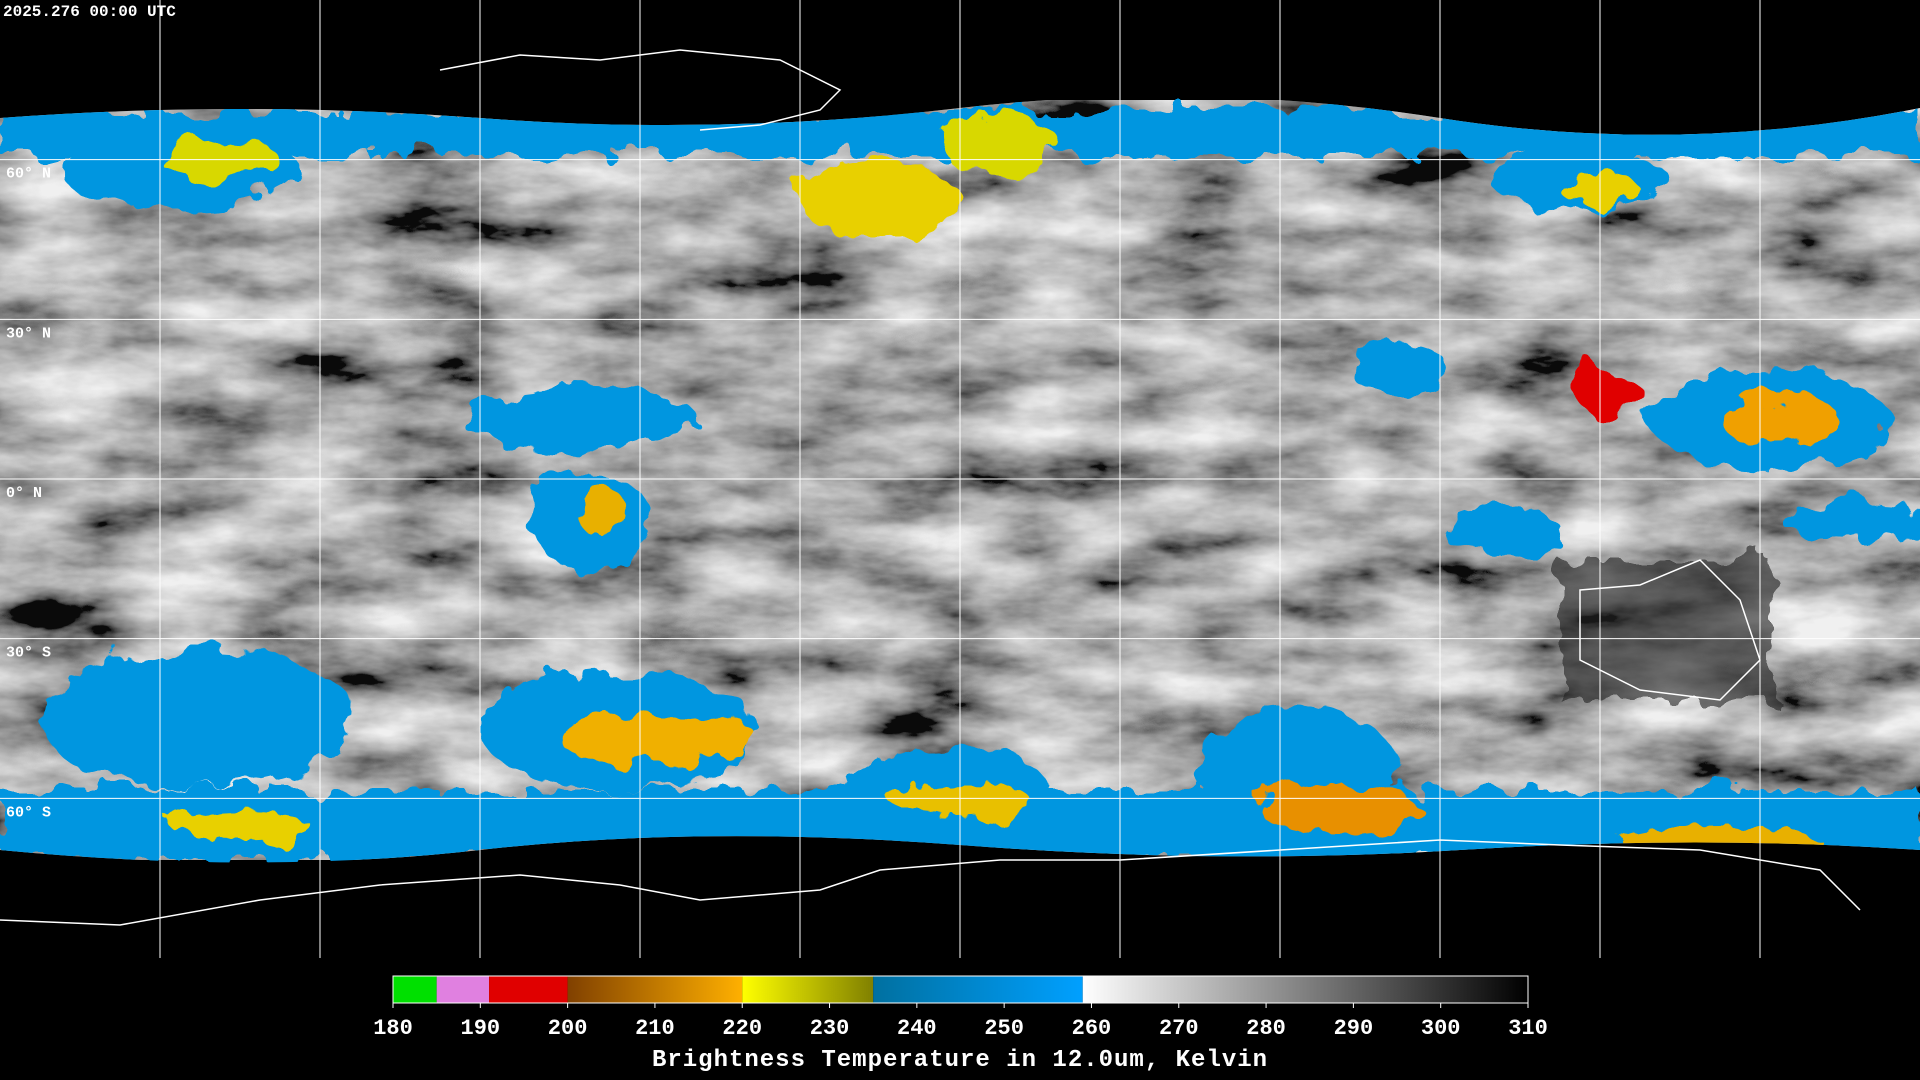 The width and height of the screenshot is (1920, 1080). I want to click on colorbar-tick-label: 220, so click(742, 1028).